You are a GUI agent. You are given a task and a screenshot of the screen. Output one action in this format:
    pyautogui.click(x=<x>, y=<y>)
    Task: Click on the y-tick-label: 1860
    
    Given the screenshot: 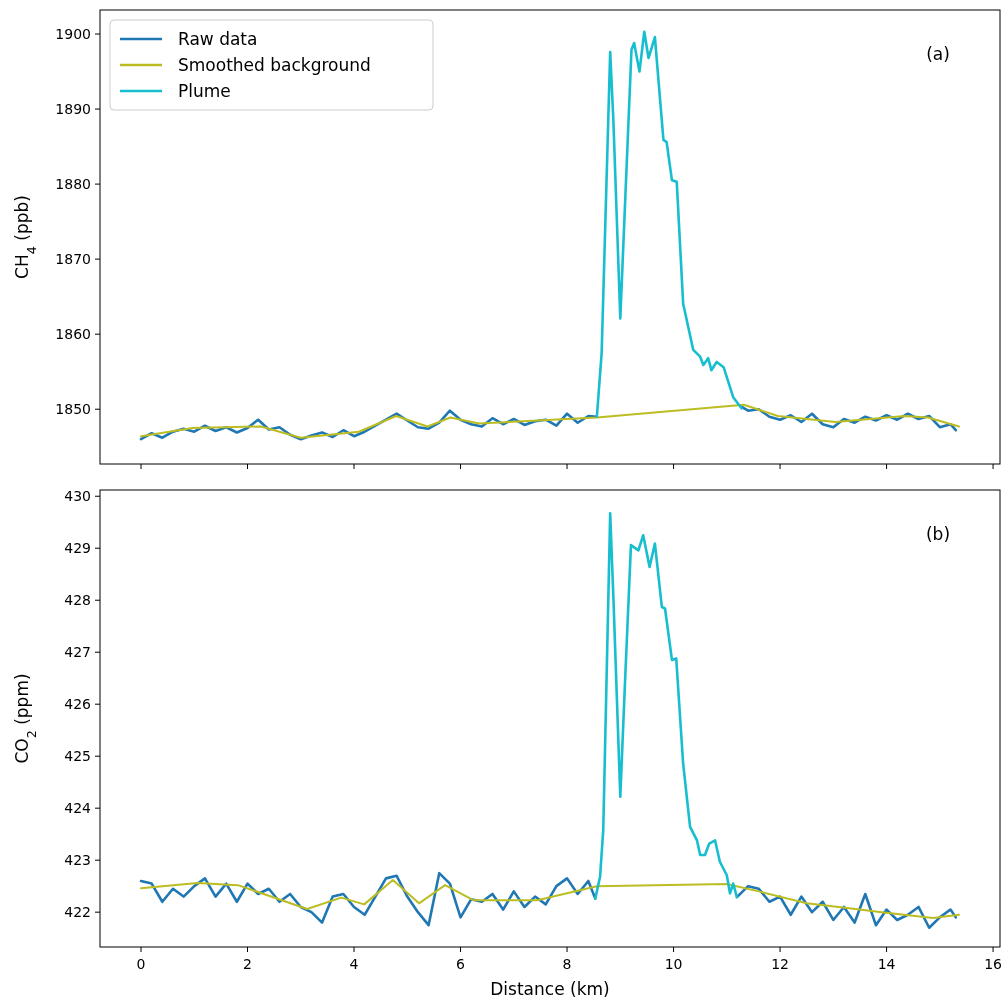 What is the action you would take?
    pyautogui.click(x=73, y=334)
    